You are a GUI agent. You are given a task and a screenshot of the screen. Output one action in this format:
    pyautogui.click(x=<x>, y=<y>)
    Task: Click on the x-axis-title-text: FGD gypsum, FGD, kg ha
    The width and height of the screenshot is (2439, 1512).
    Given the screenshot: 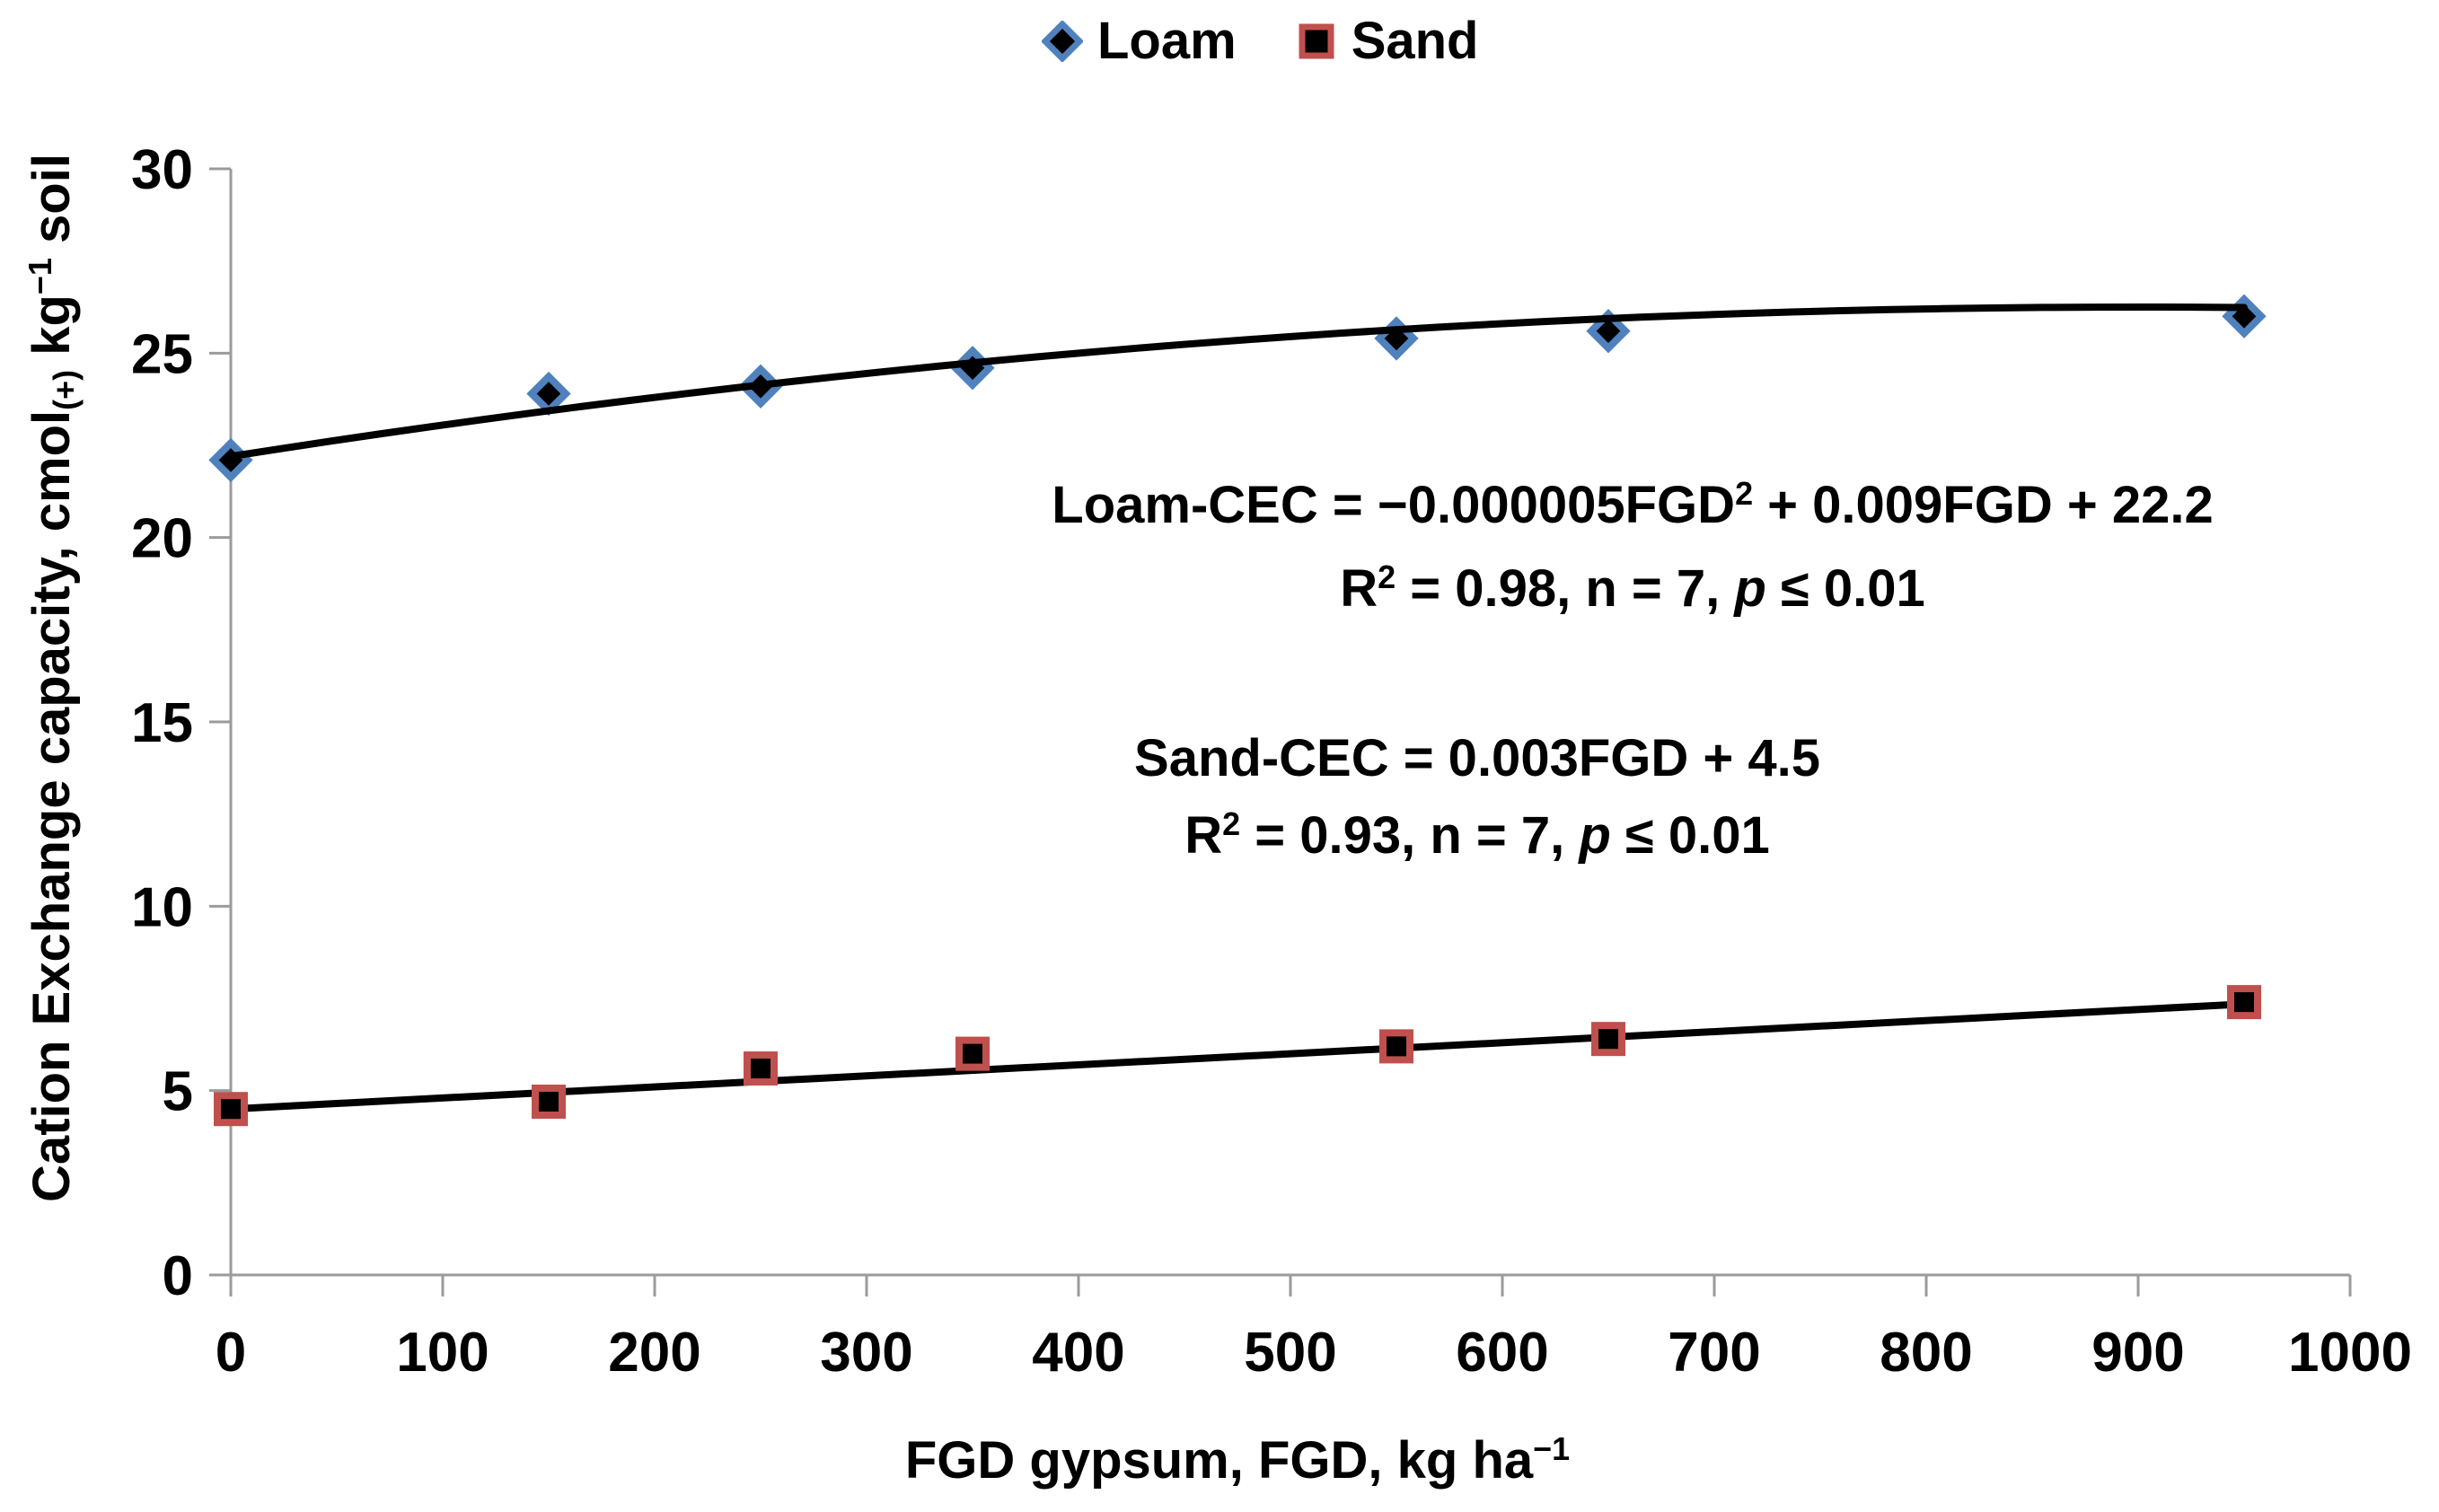 What is the action you would take?
    pyautogui.click(x=1219, y=1460)
    